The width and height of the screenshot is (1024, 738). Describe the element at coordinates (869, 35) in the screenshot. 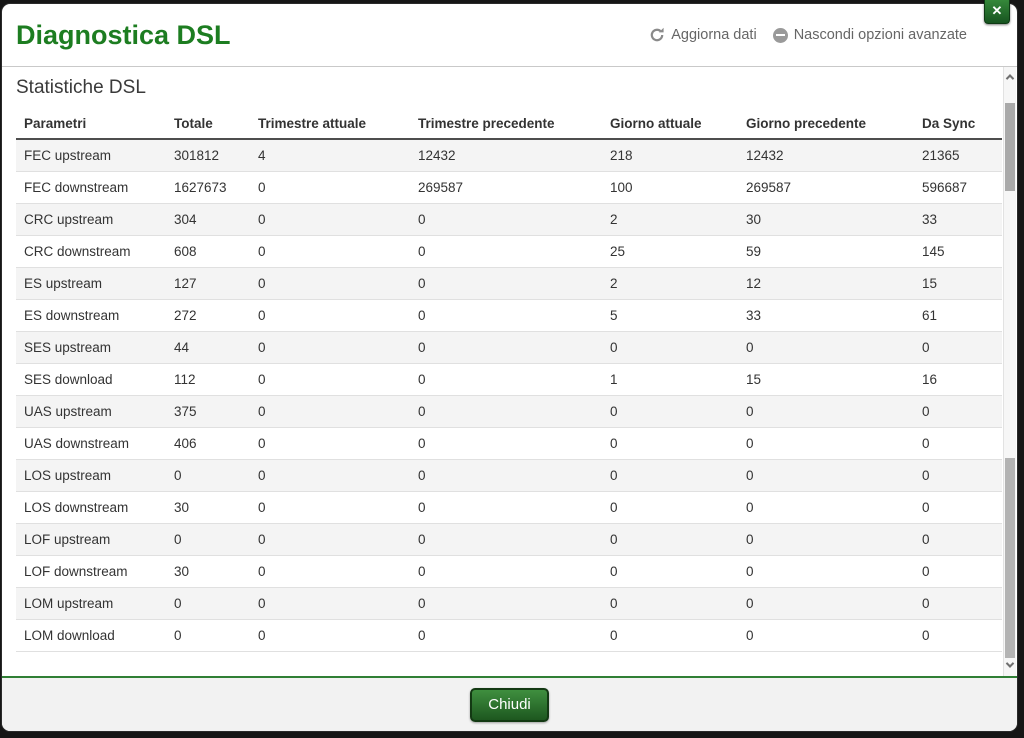

I see `toggle-advanced-action: Nascondi opzioni avanzate` at that location.